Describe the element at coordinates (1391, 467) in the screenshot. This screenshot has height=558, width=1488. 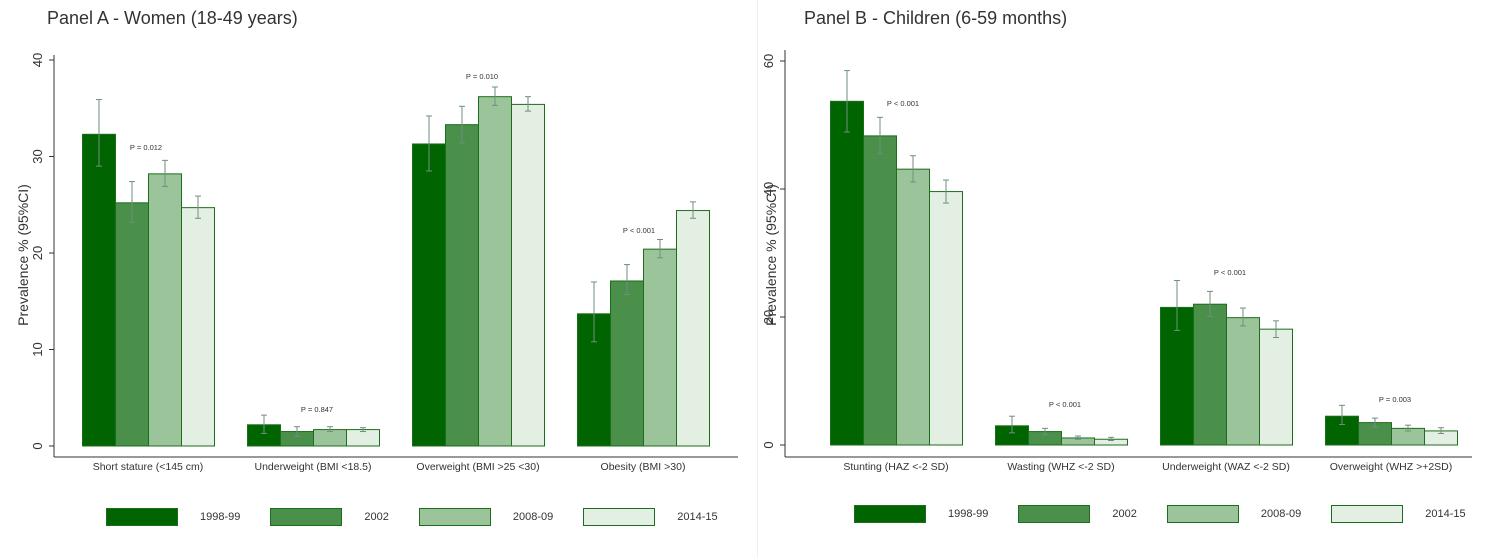
I see `panel-b-x-tick-label: Overweight (WHZ >+2SD)` at that location.